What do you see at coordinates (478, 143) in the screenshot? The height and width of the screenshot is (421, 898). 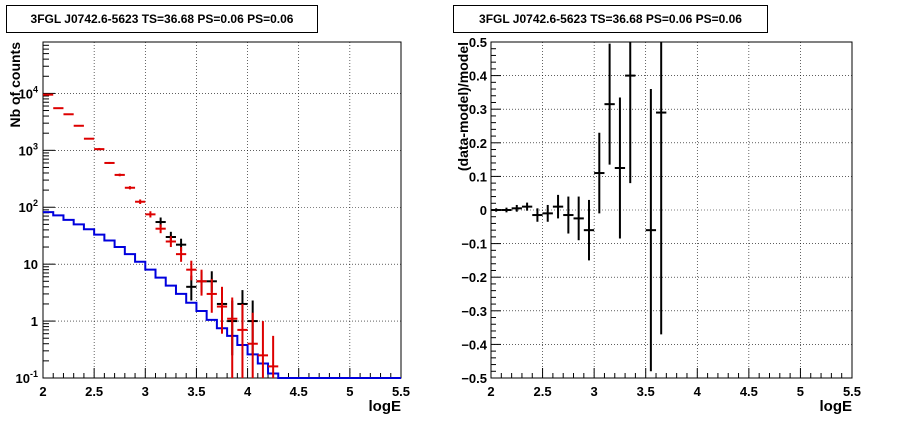 I see `y-tick-label: 0.2` at bounding box center [478, 143].